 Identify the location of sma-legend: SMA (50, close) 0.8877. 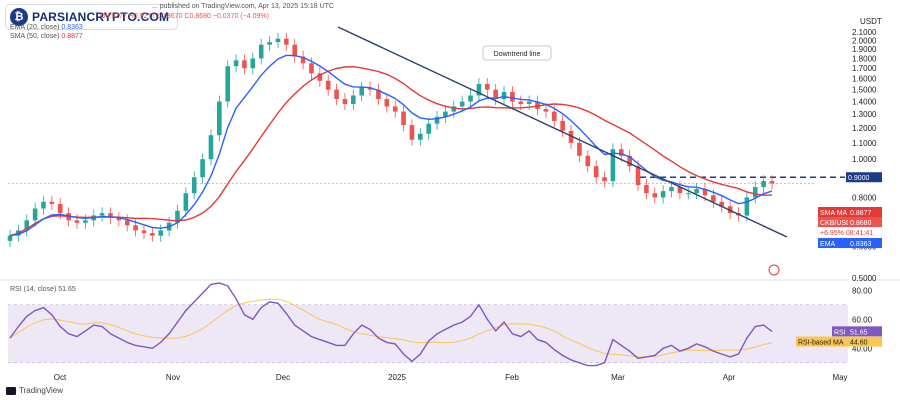
(46, 36).